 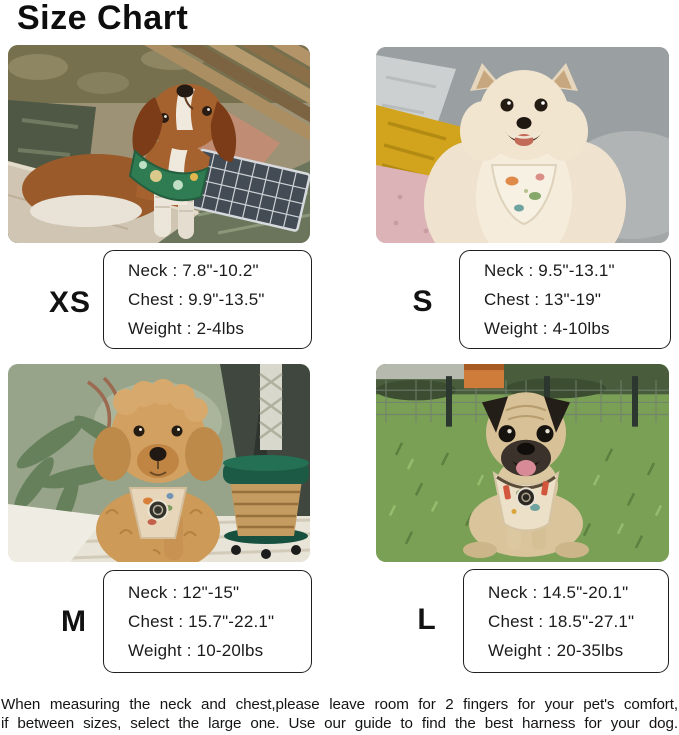 I want to click on photo-m-goldendoodle, so click(x=159, y=463).